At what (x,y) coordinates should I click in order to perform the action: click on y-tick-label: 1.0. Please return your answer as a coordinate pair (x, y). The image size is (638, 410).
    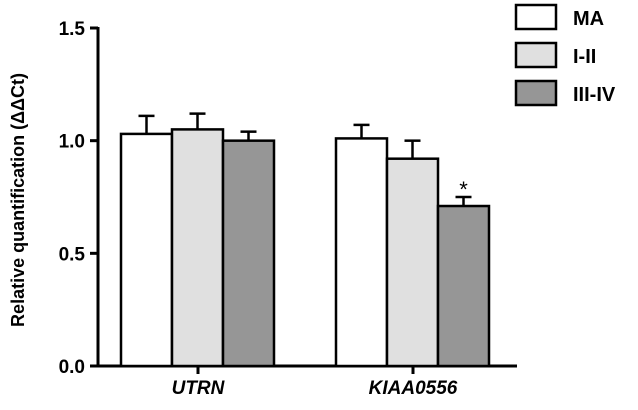
    Looking at the image, I should click on (72, 142).